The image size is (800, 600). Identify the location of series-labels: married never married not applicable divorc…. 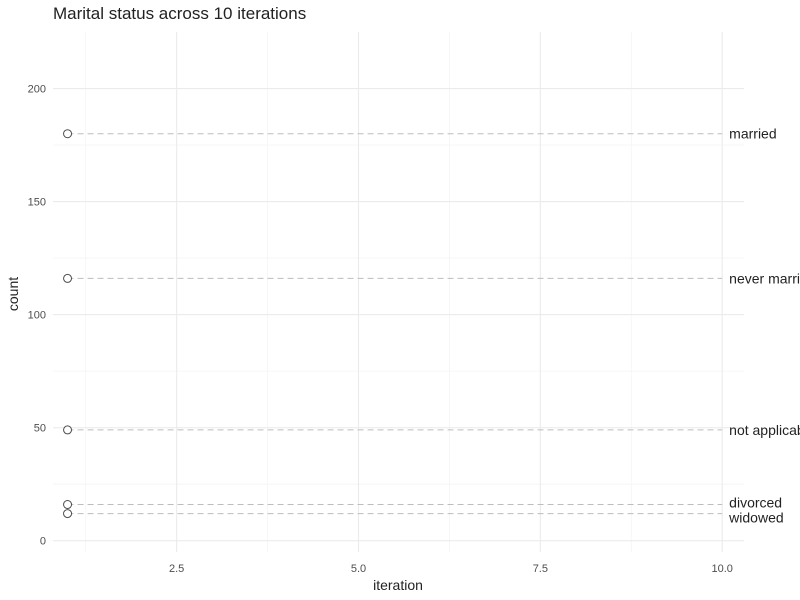
(764, 326).